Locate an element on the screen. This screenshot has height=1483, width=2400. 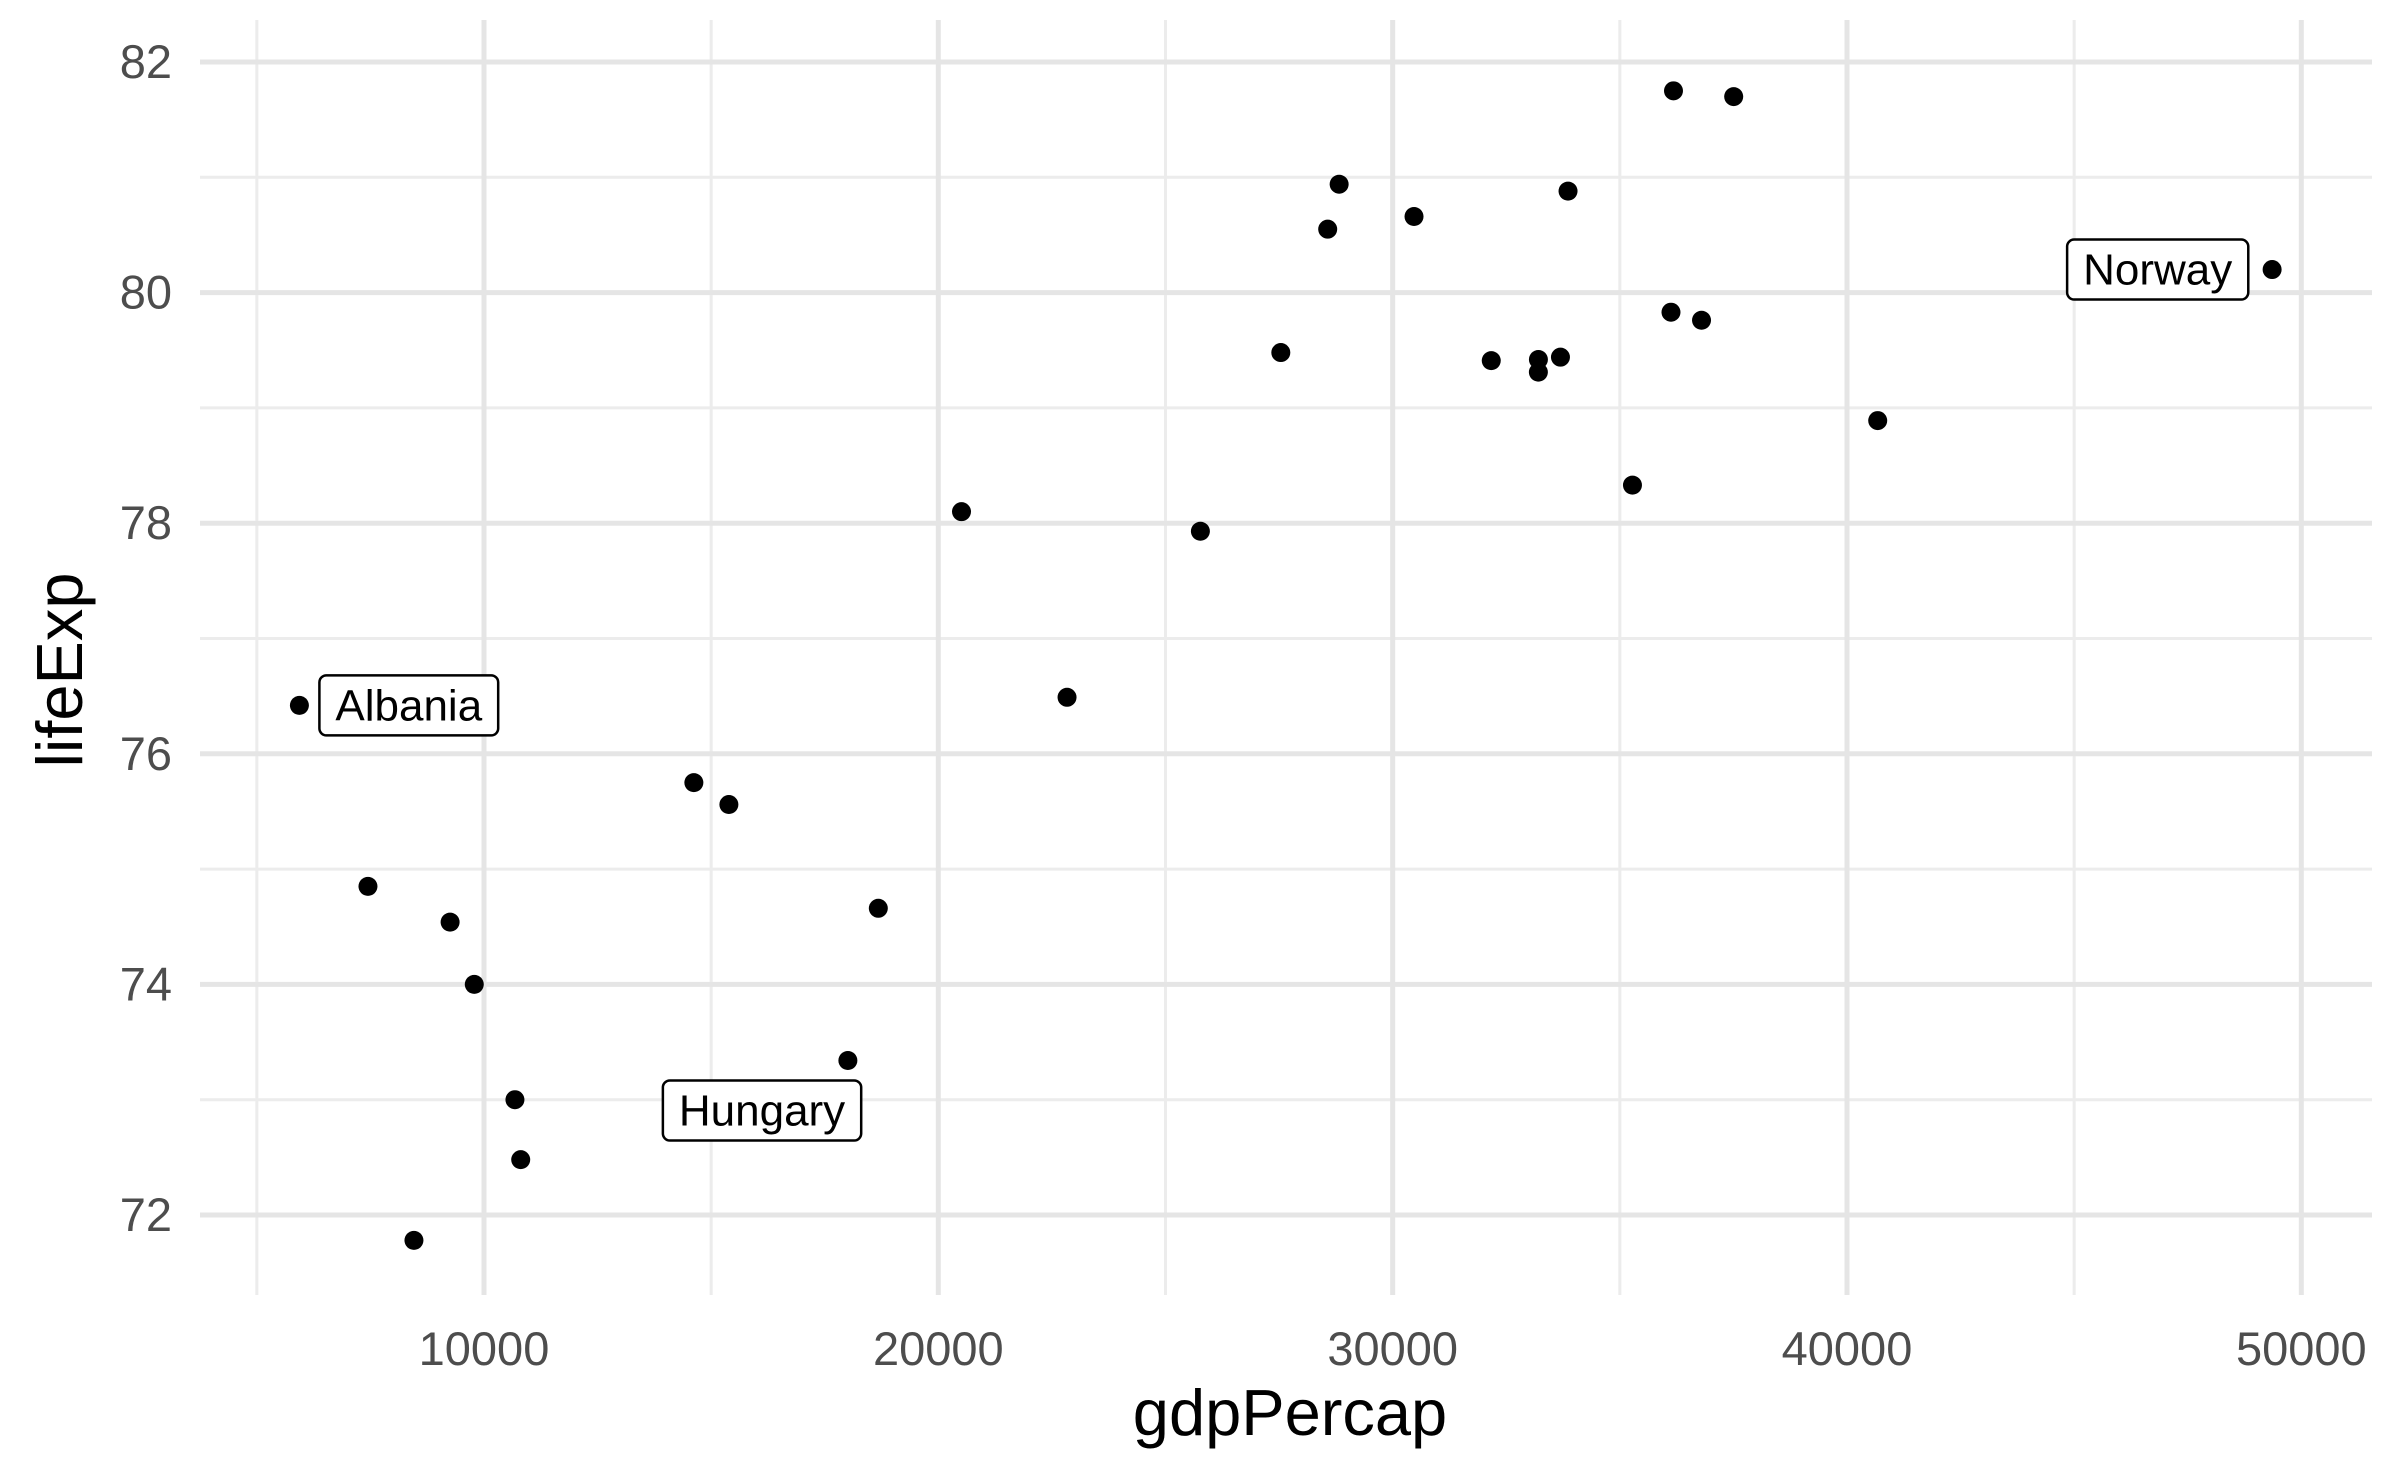
y-axis-title: lifeExp is located at coordinates (59, 669).